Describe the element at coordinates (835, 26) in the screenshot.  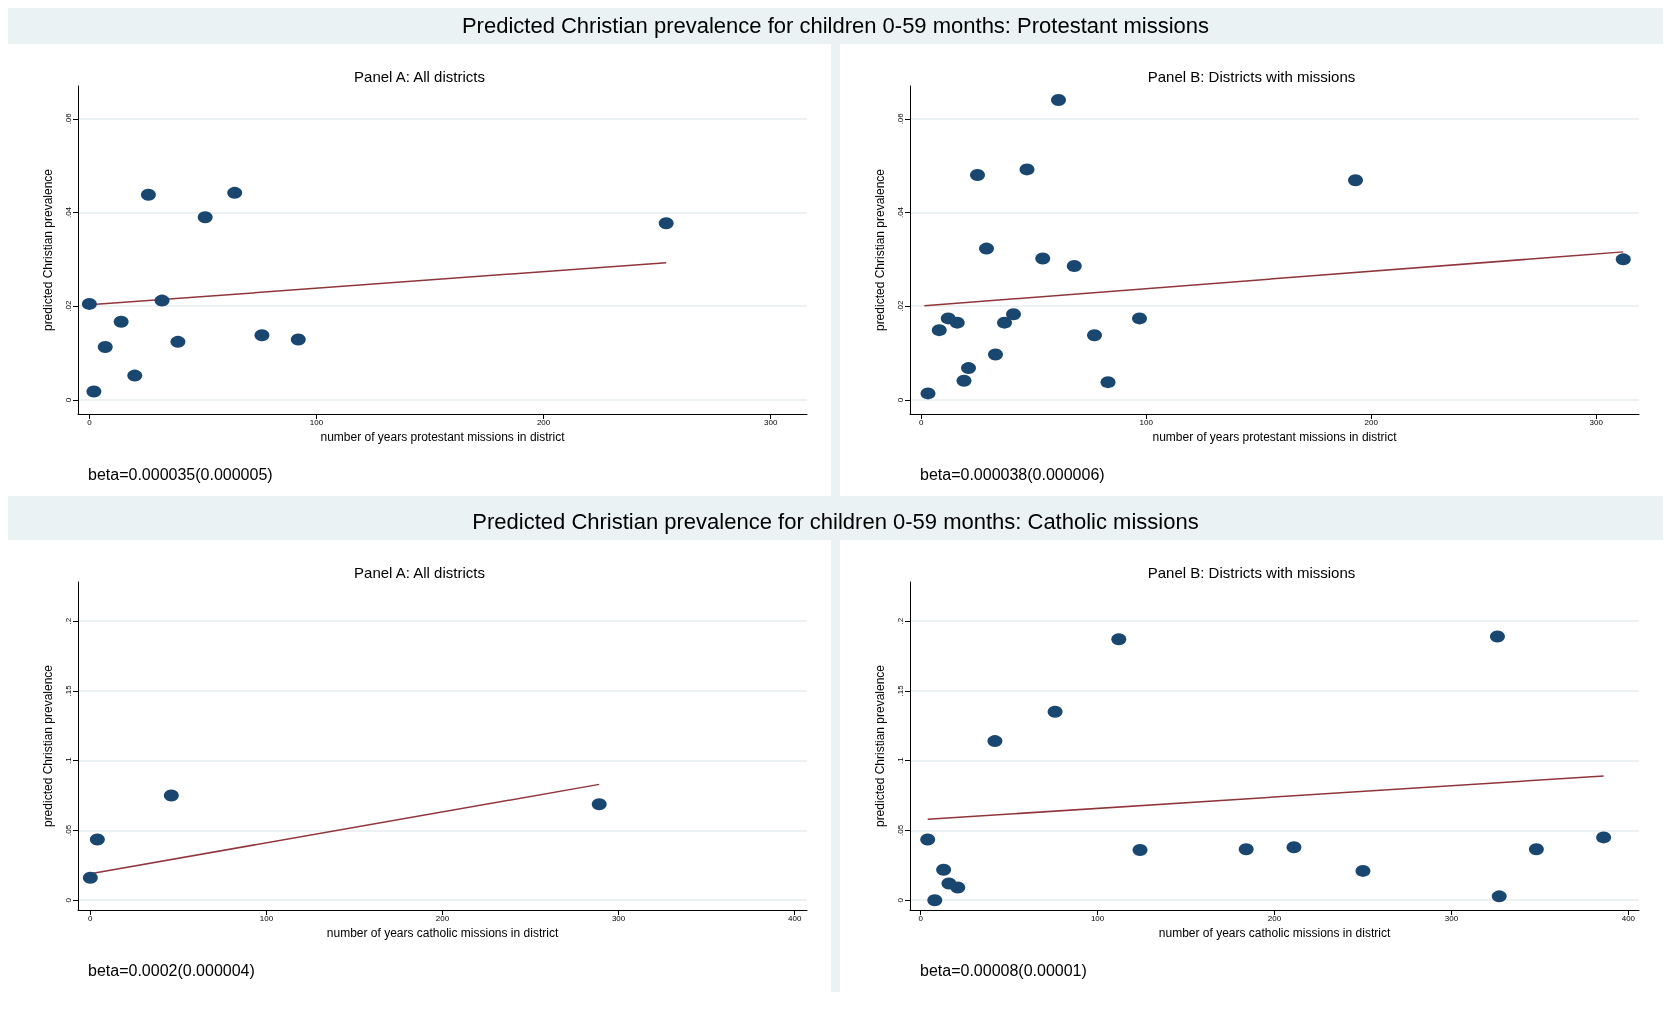
I see `chart-subtitle: Predicted Christian prevalence for children 0-59 months: Protestant missions` at that location.